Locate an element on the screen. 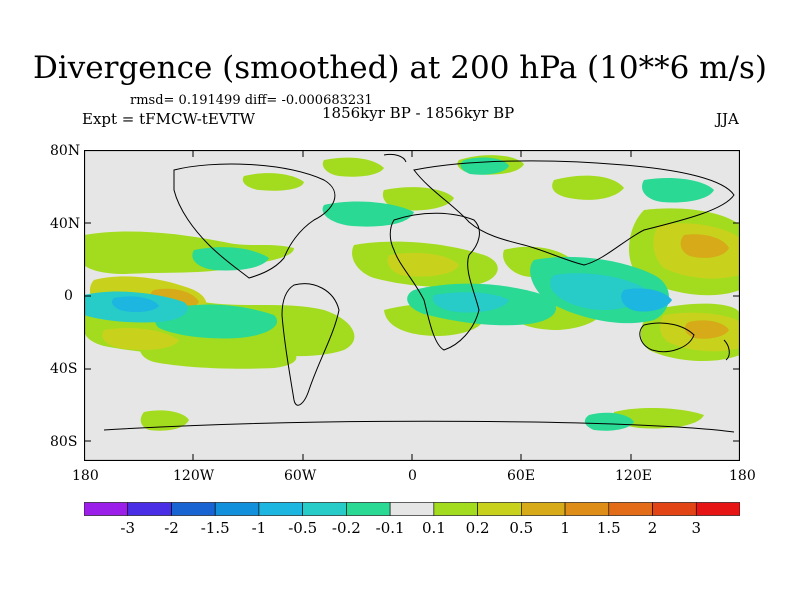  lon-tick-label: 60E is located at coordinates (521, 476).